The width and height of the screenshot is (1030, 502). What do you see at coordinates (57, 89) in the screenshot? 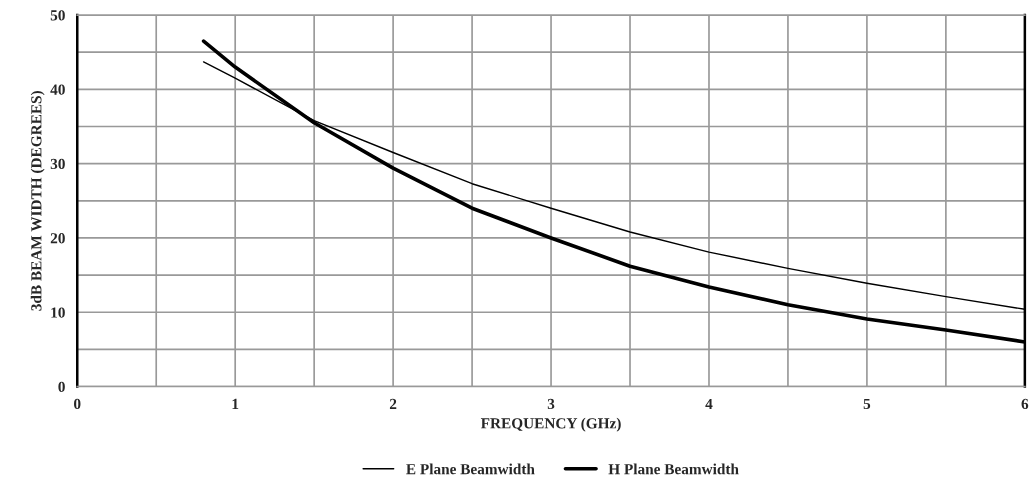
I see `y-tick-label: 40` at bounding box center [57, 89].